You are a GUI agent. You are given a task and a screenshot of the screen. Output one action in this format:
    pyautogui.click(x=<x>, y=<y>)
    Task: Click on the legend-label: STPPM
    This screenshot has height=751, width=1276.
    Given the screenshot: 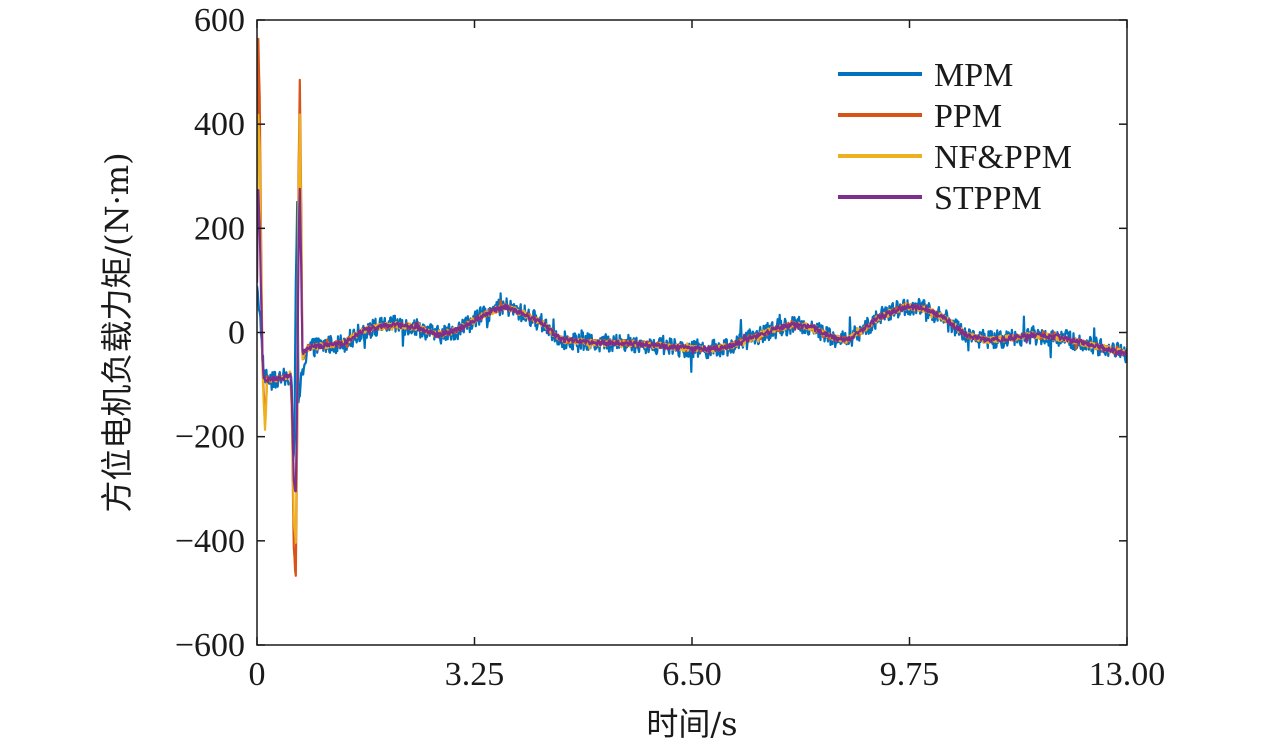 What is the action you would take?
    pyautogui.click(x=988, y=198)
    